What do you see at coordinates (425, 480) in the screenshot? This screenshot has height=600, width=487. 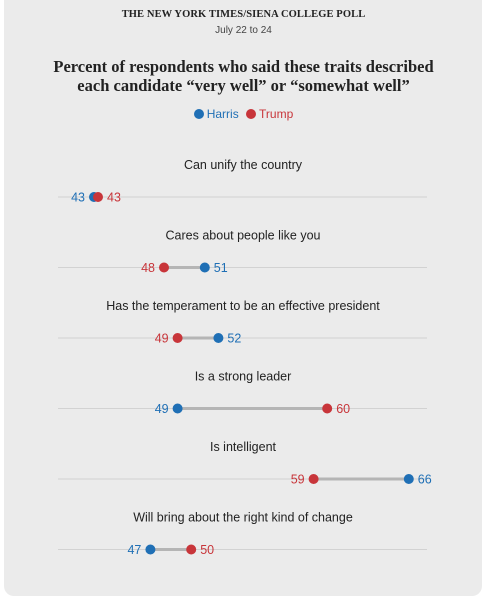 I see `harris-value-label: 66` at bounding box center [425, 480].